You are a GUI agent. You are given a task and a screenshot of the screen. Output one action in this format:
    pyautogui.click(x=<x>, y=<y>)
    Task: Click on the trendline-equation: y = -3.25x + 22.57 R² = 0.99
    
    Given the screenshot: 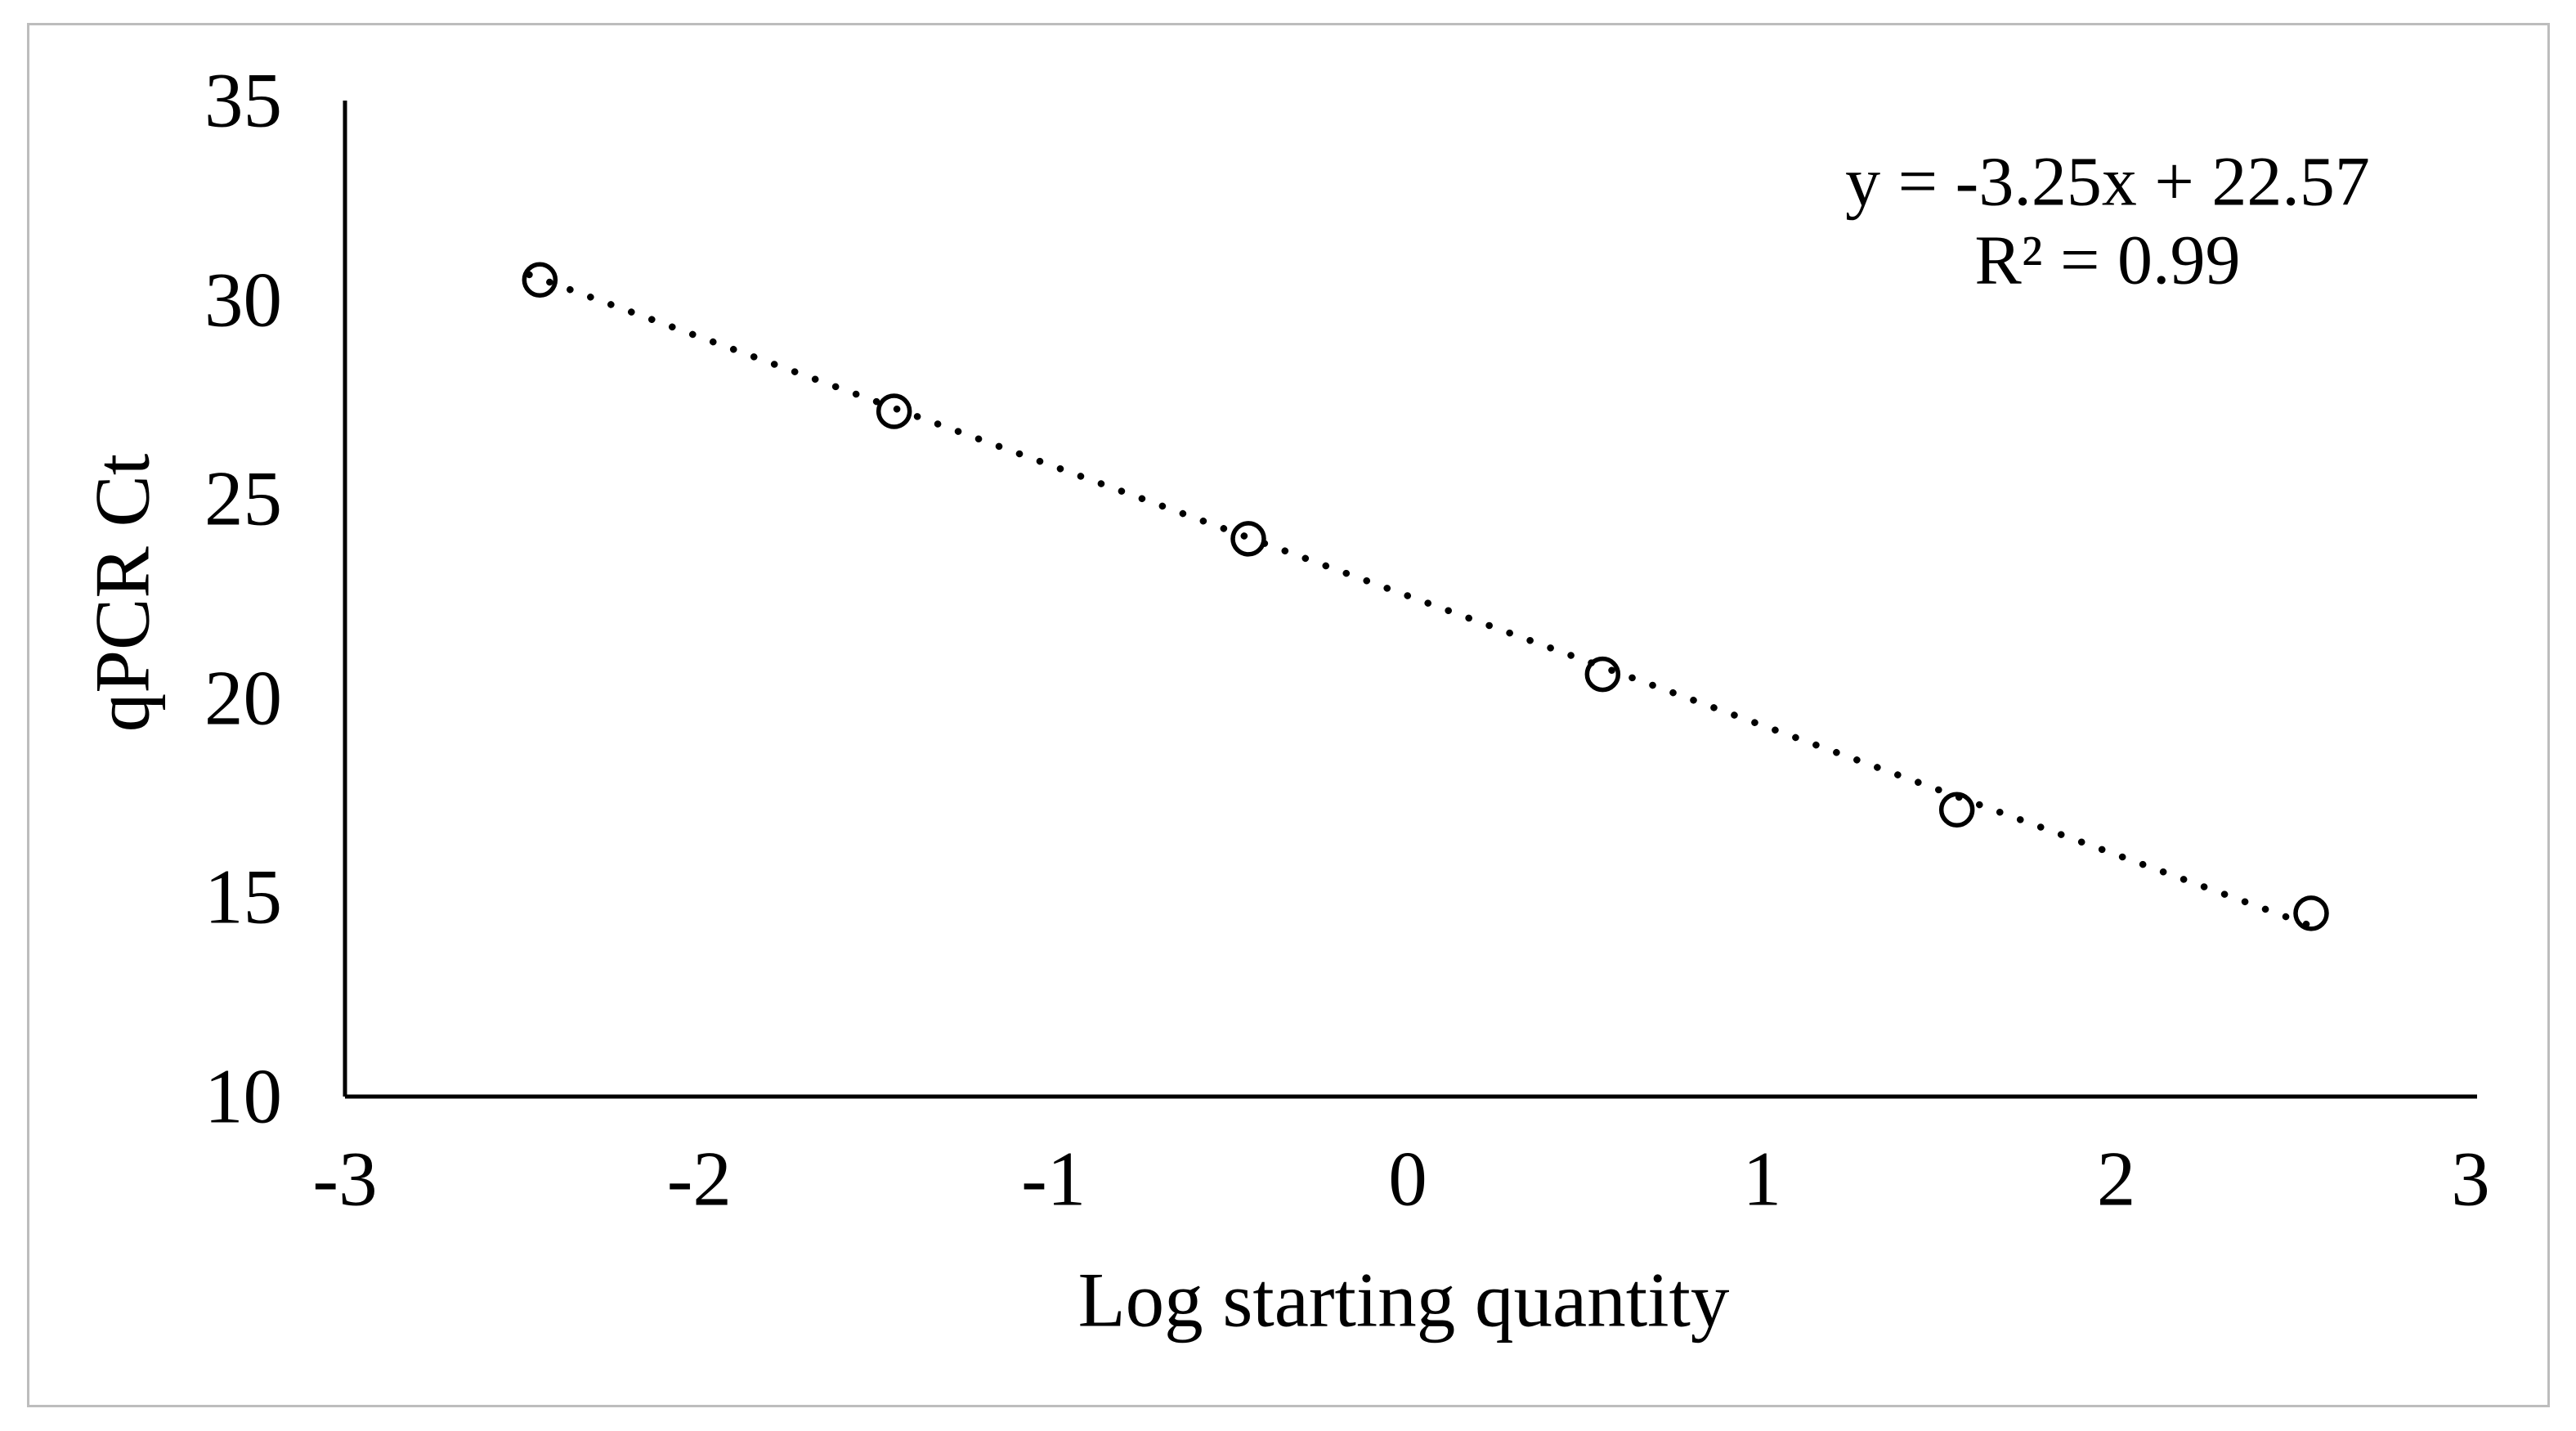 What is the action you would take?
    pyautogui.click(x=2107, y=221)
    